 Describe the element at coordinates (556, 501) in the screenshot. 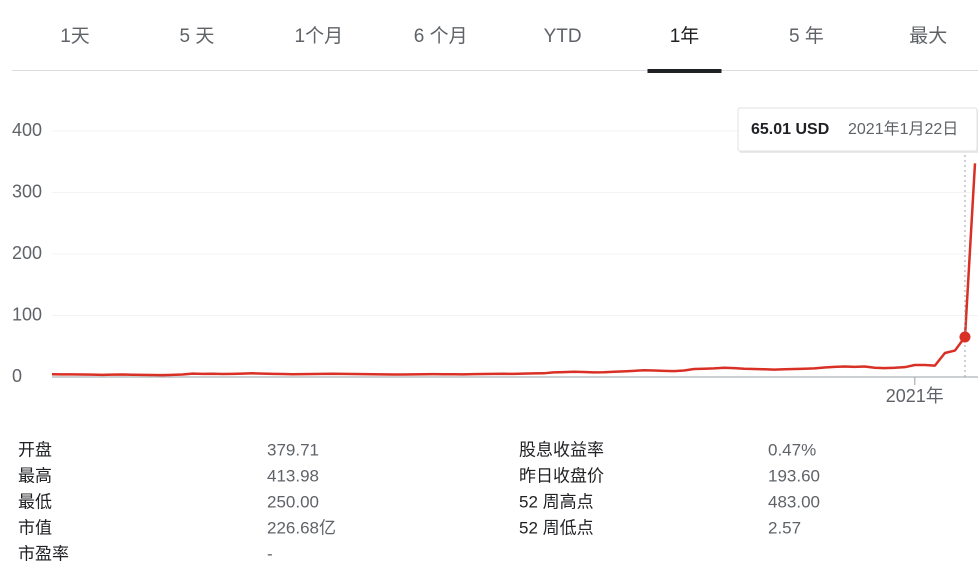

I see `stat-label: 52 周高点` at that location.